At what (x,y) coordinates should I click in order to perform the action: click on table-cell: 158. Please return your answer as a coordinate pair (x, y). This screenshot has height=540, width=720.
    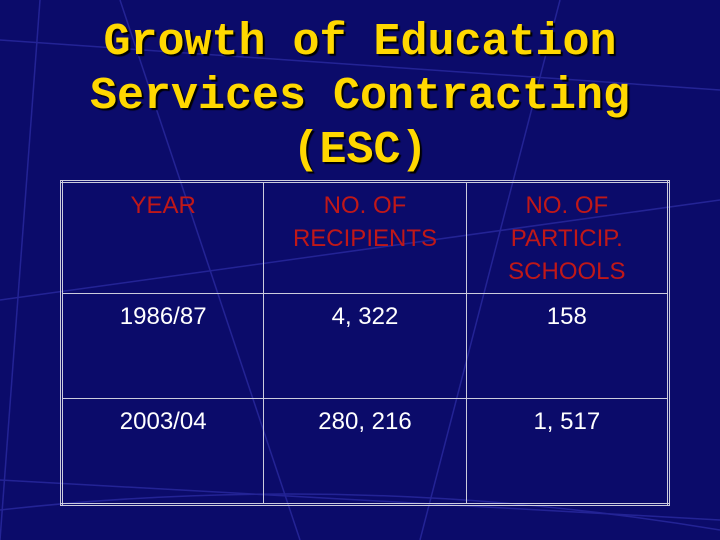
    Looking at the image, I should click on (567, 346).